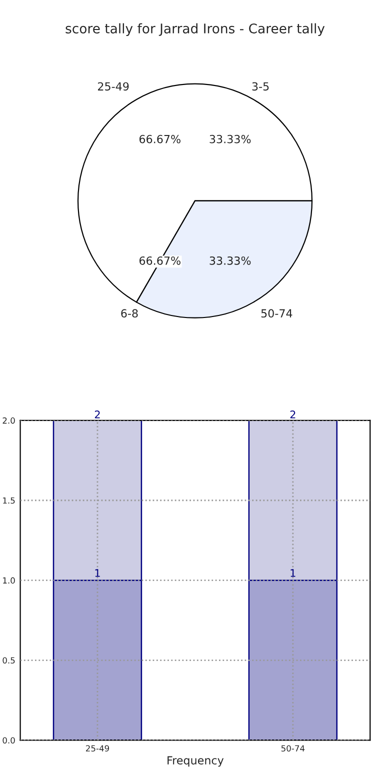  I want to click on y-tick-label: 2.0, so click(8, 420).